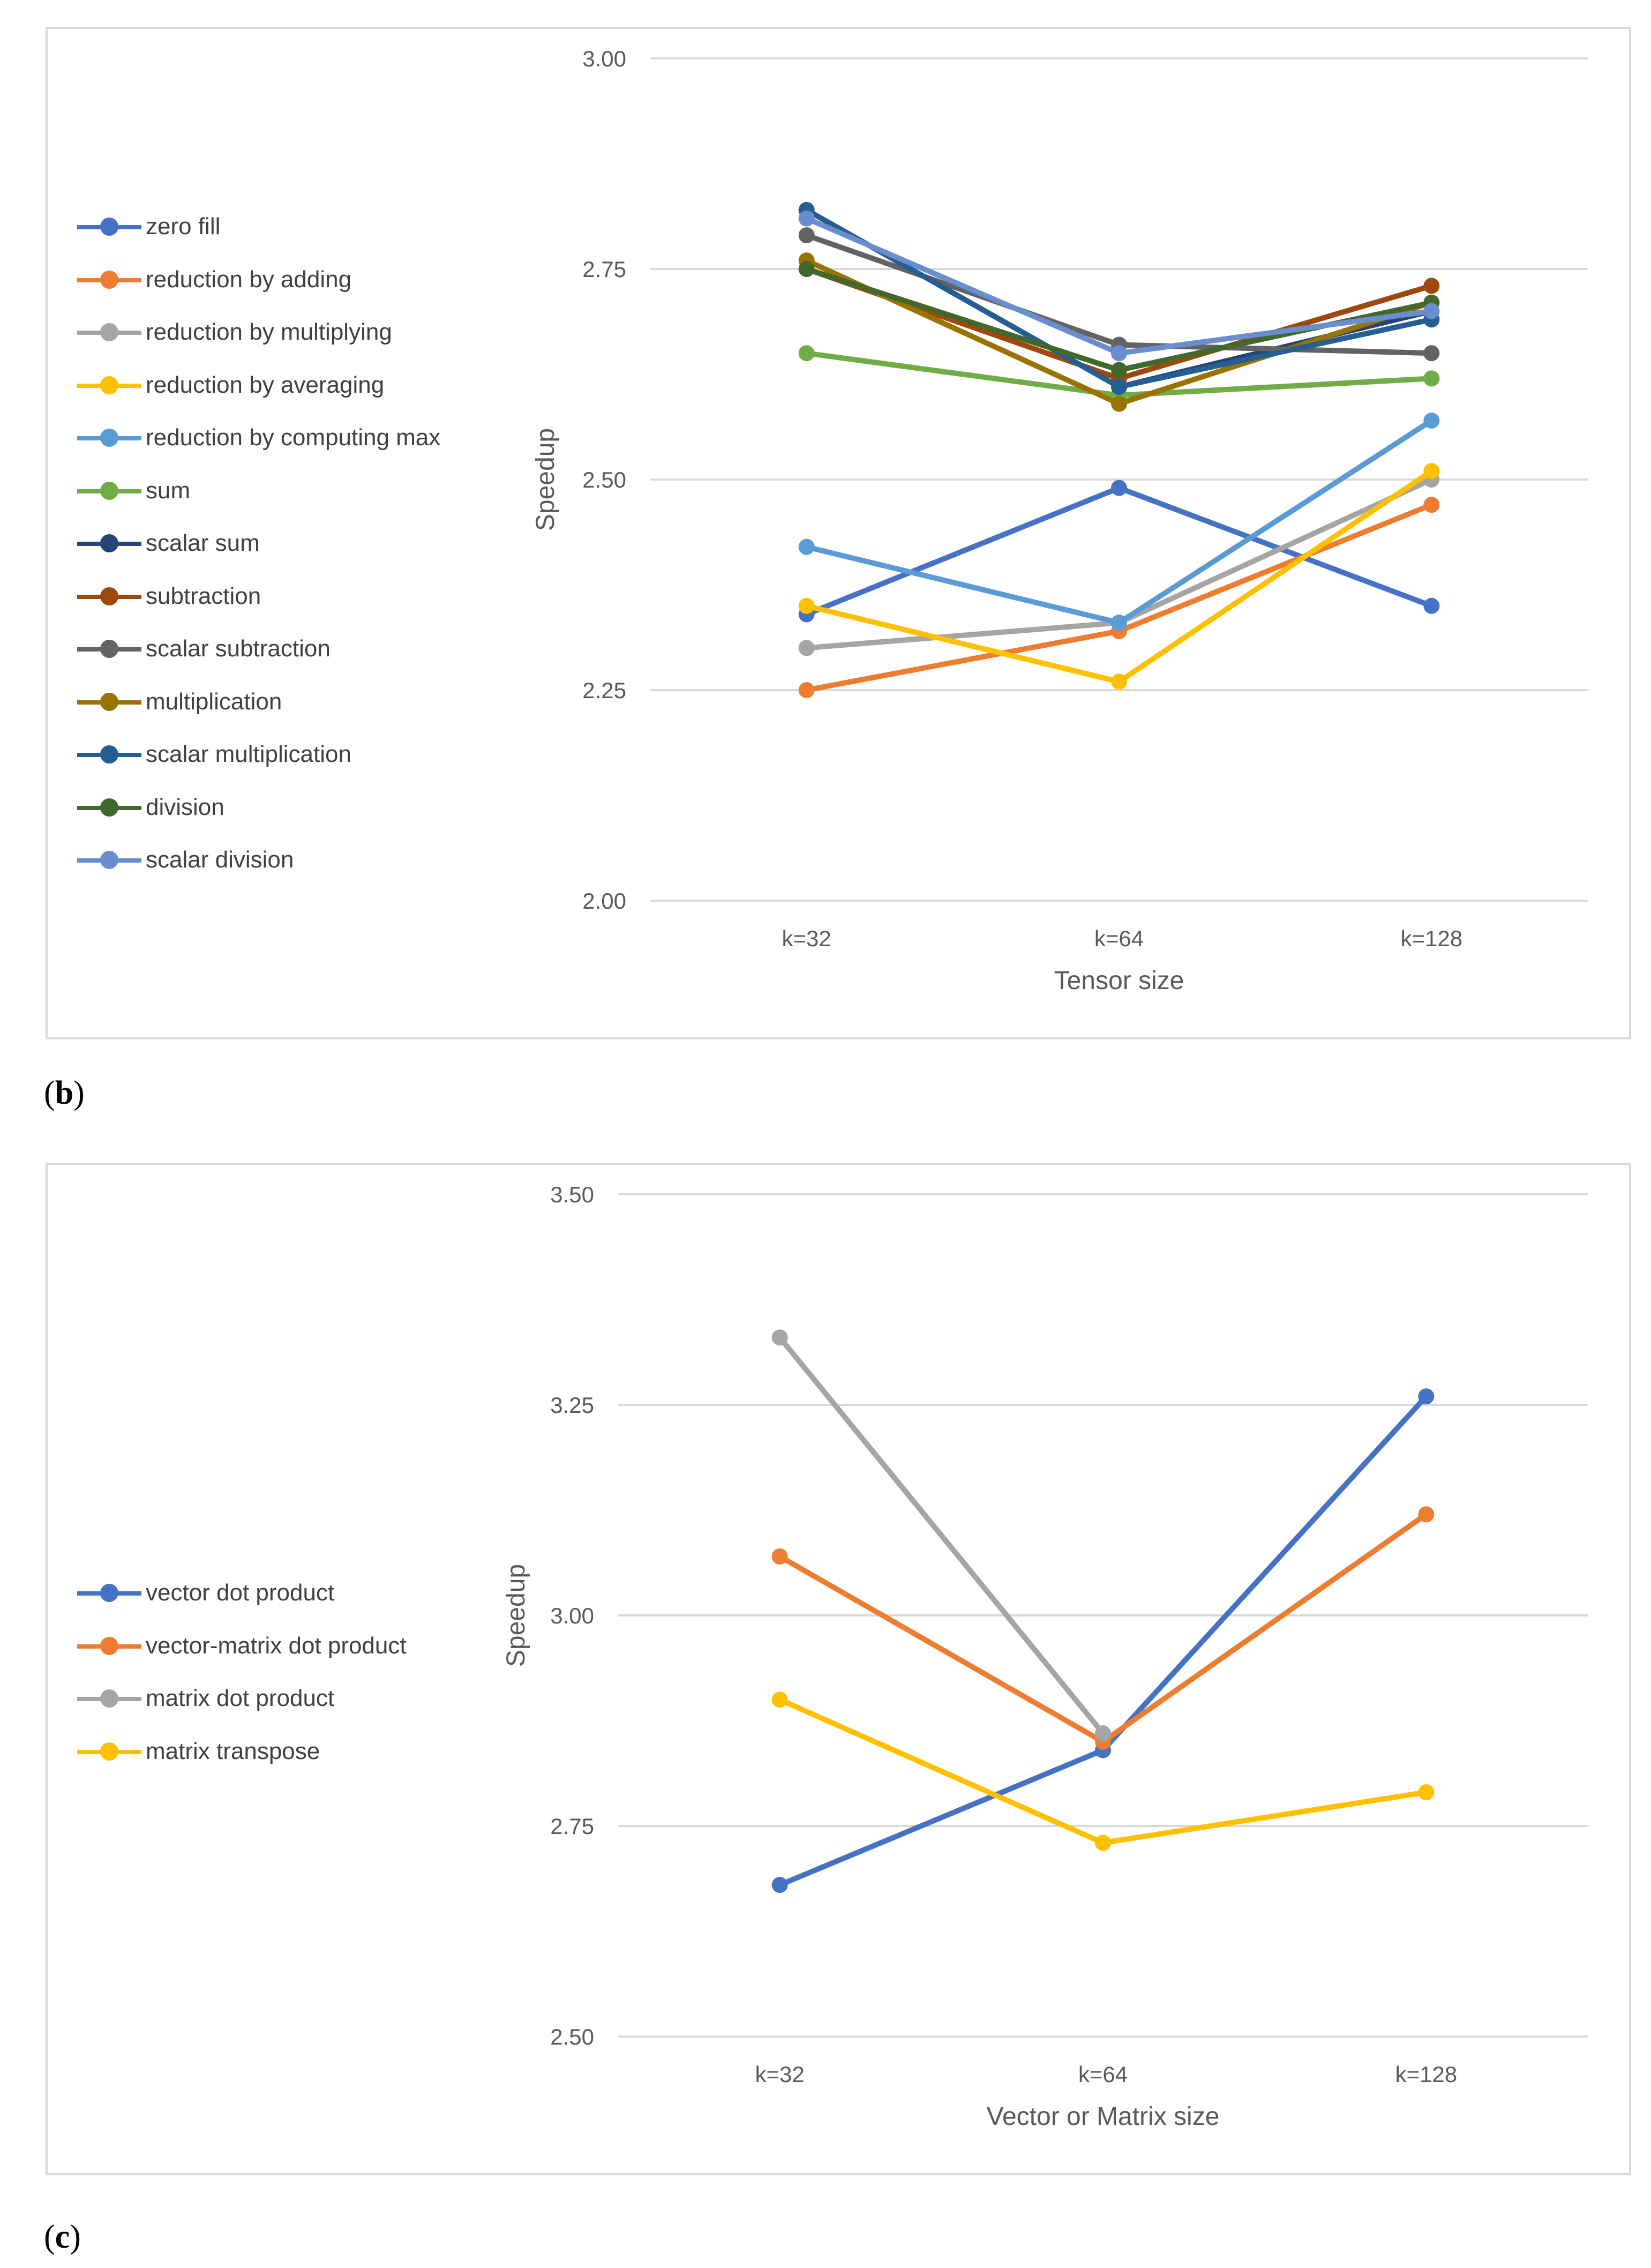 Image resolution: width=1651 pixels, height=2268 pixels. I want to click on legend-label: multiplication, so click(214, 701).